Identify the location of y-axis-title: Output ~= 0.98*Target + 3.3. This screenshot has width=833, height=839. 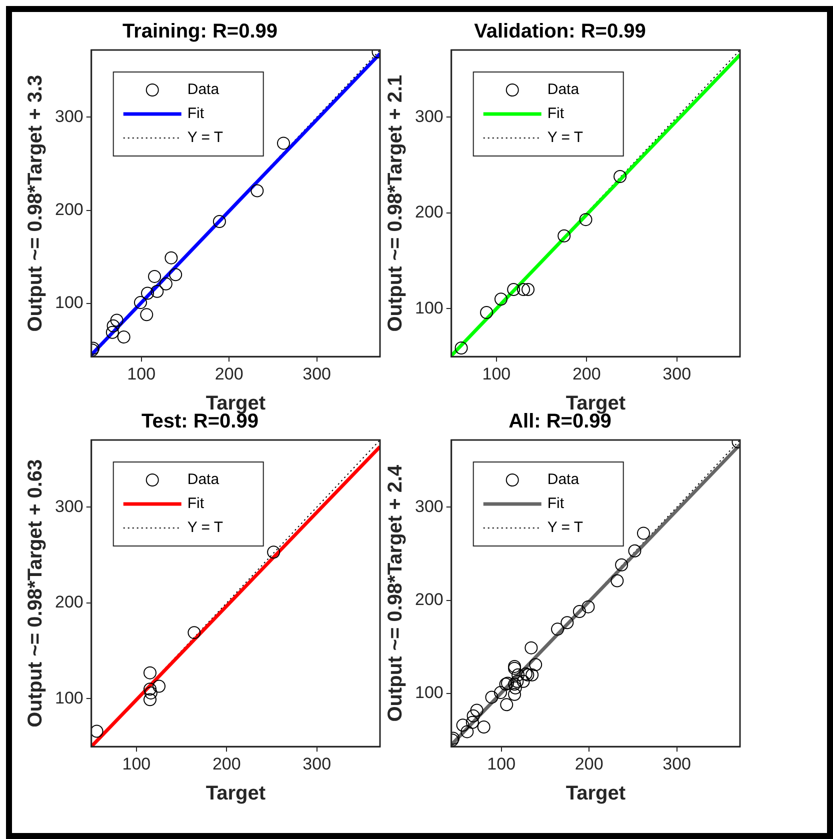
(35, 203).